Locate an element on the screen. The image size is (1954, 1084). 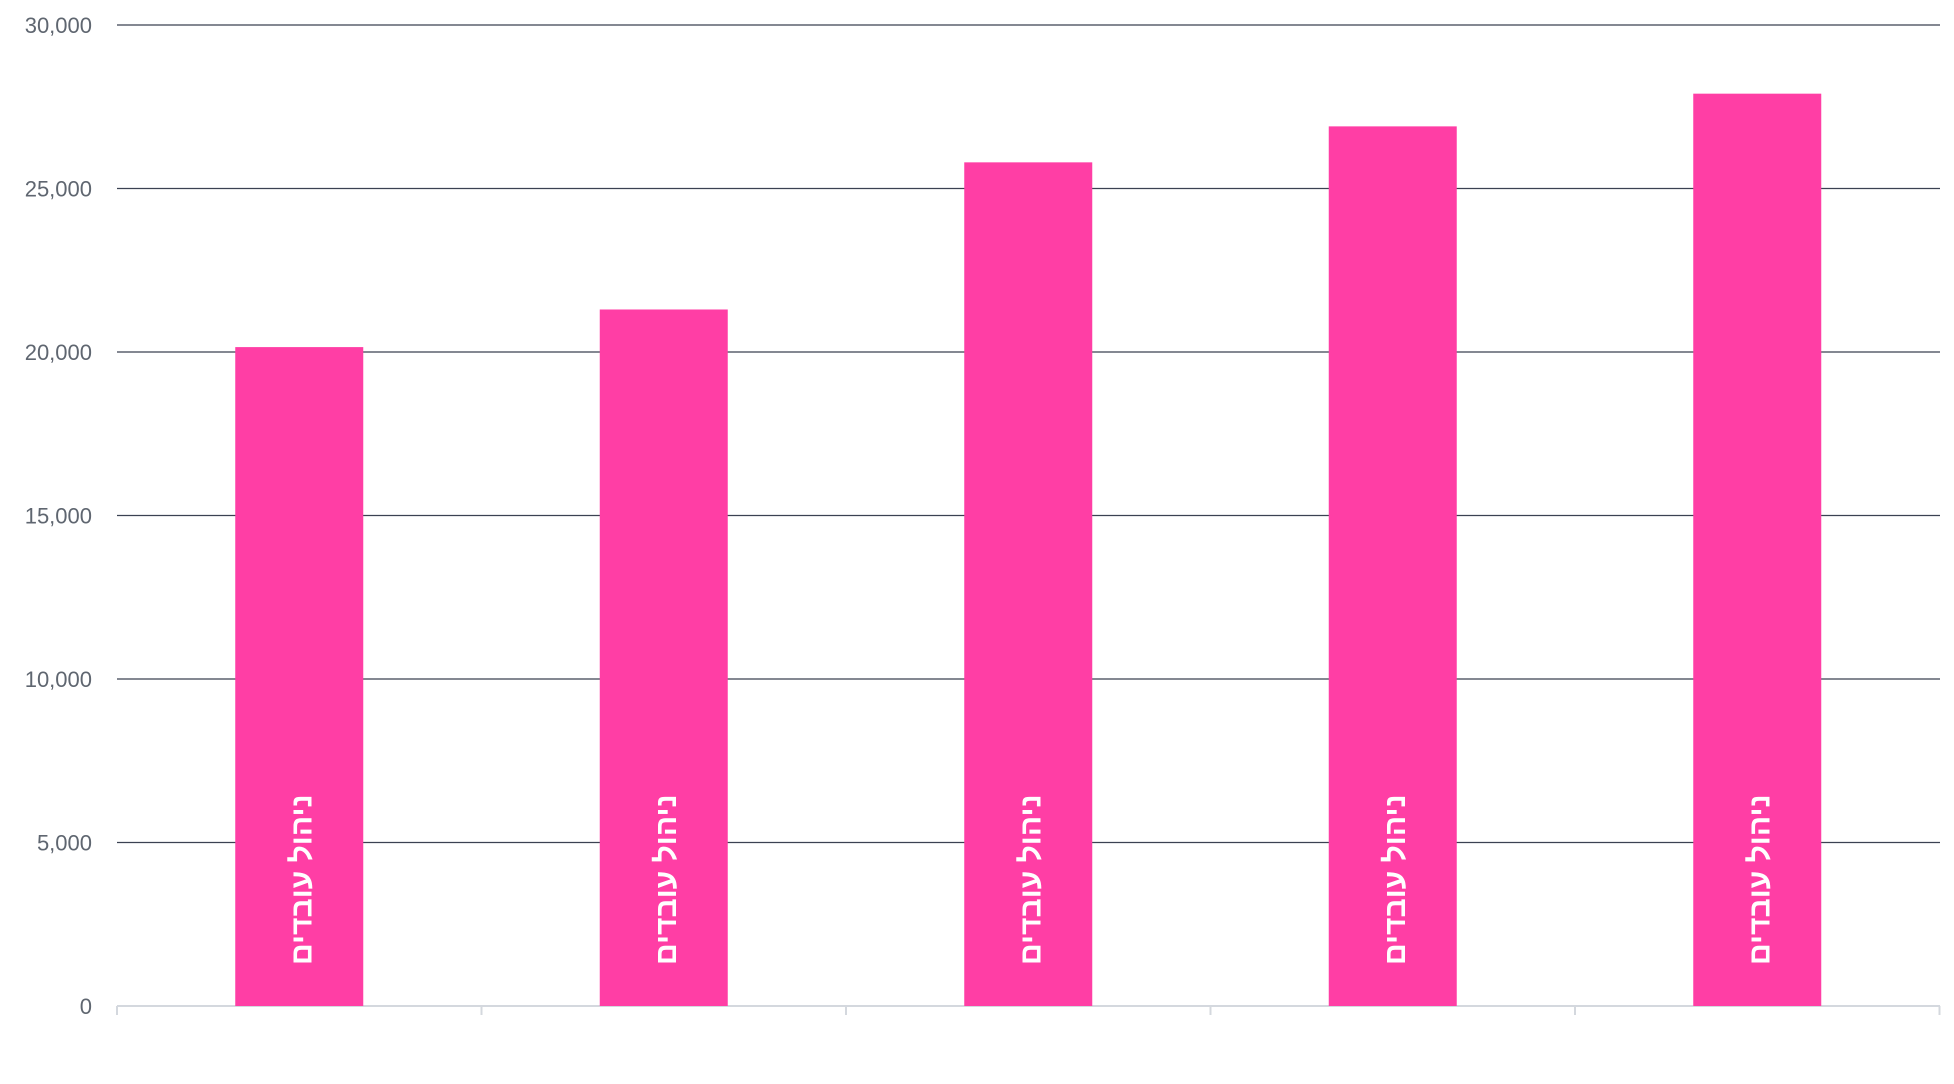
y-axis-tick-labels: 0 5,000 10,000 15,000 20,000 25,000 30,000 is located at coordinates (58, 516).